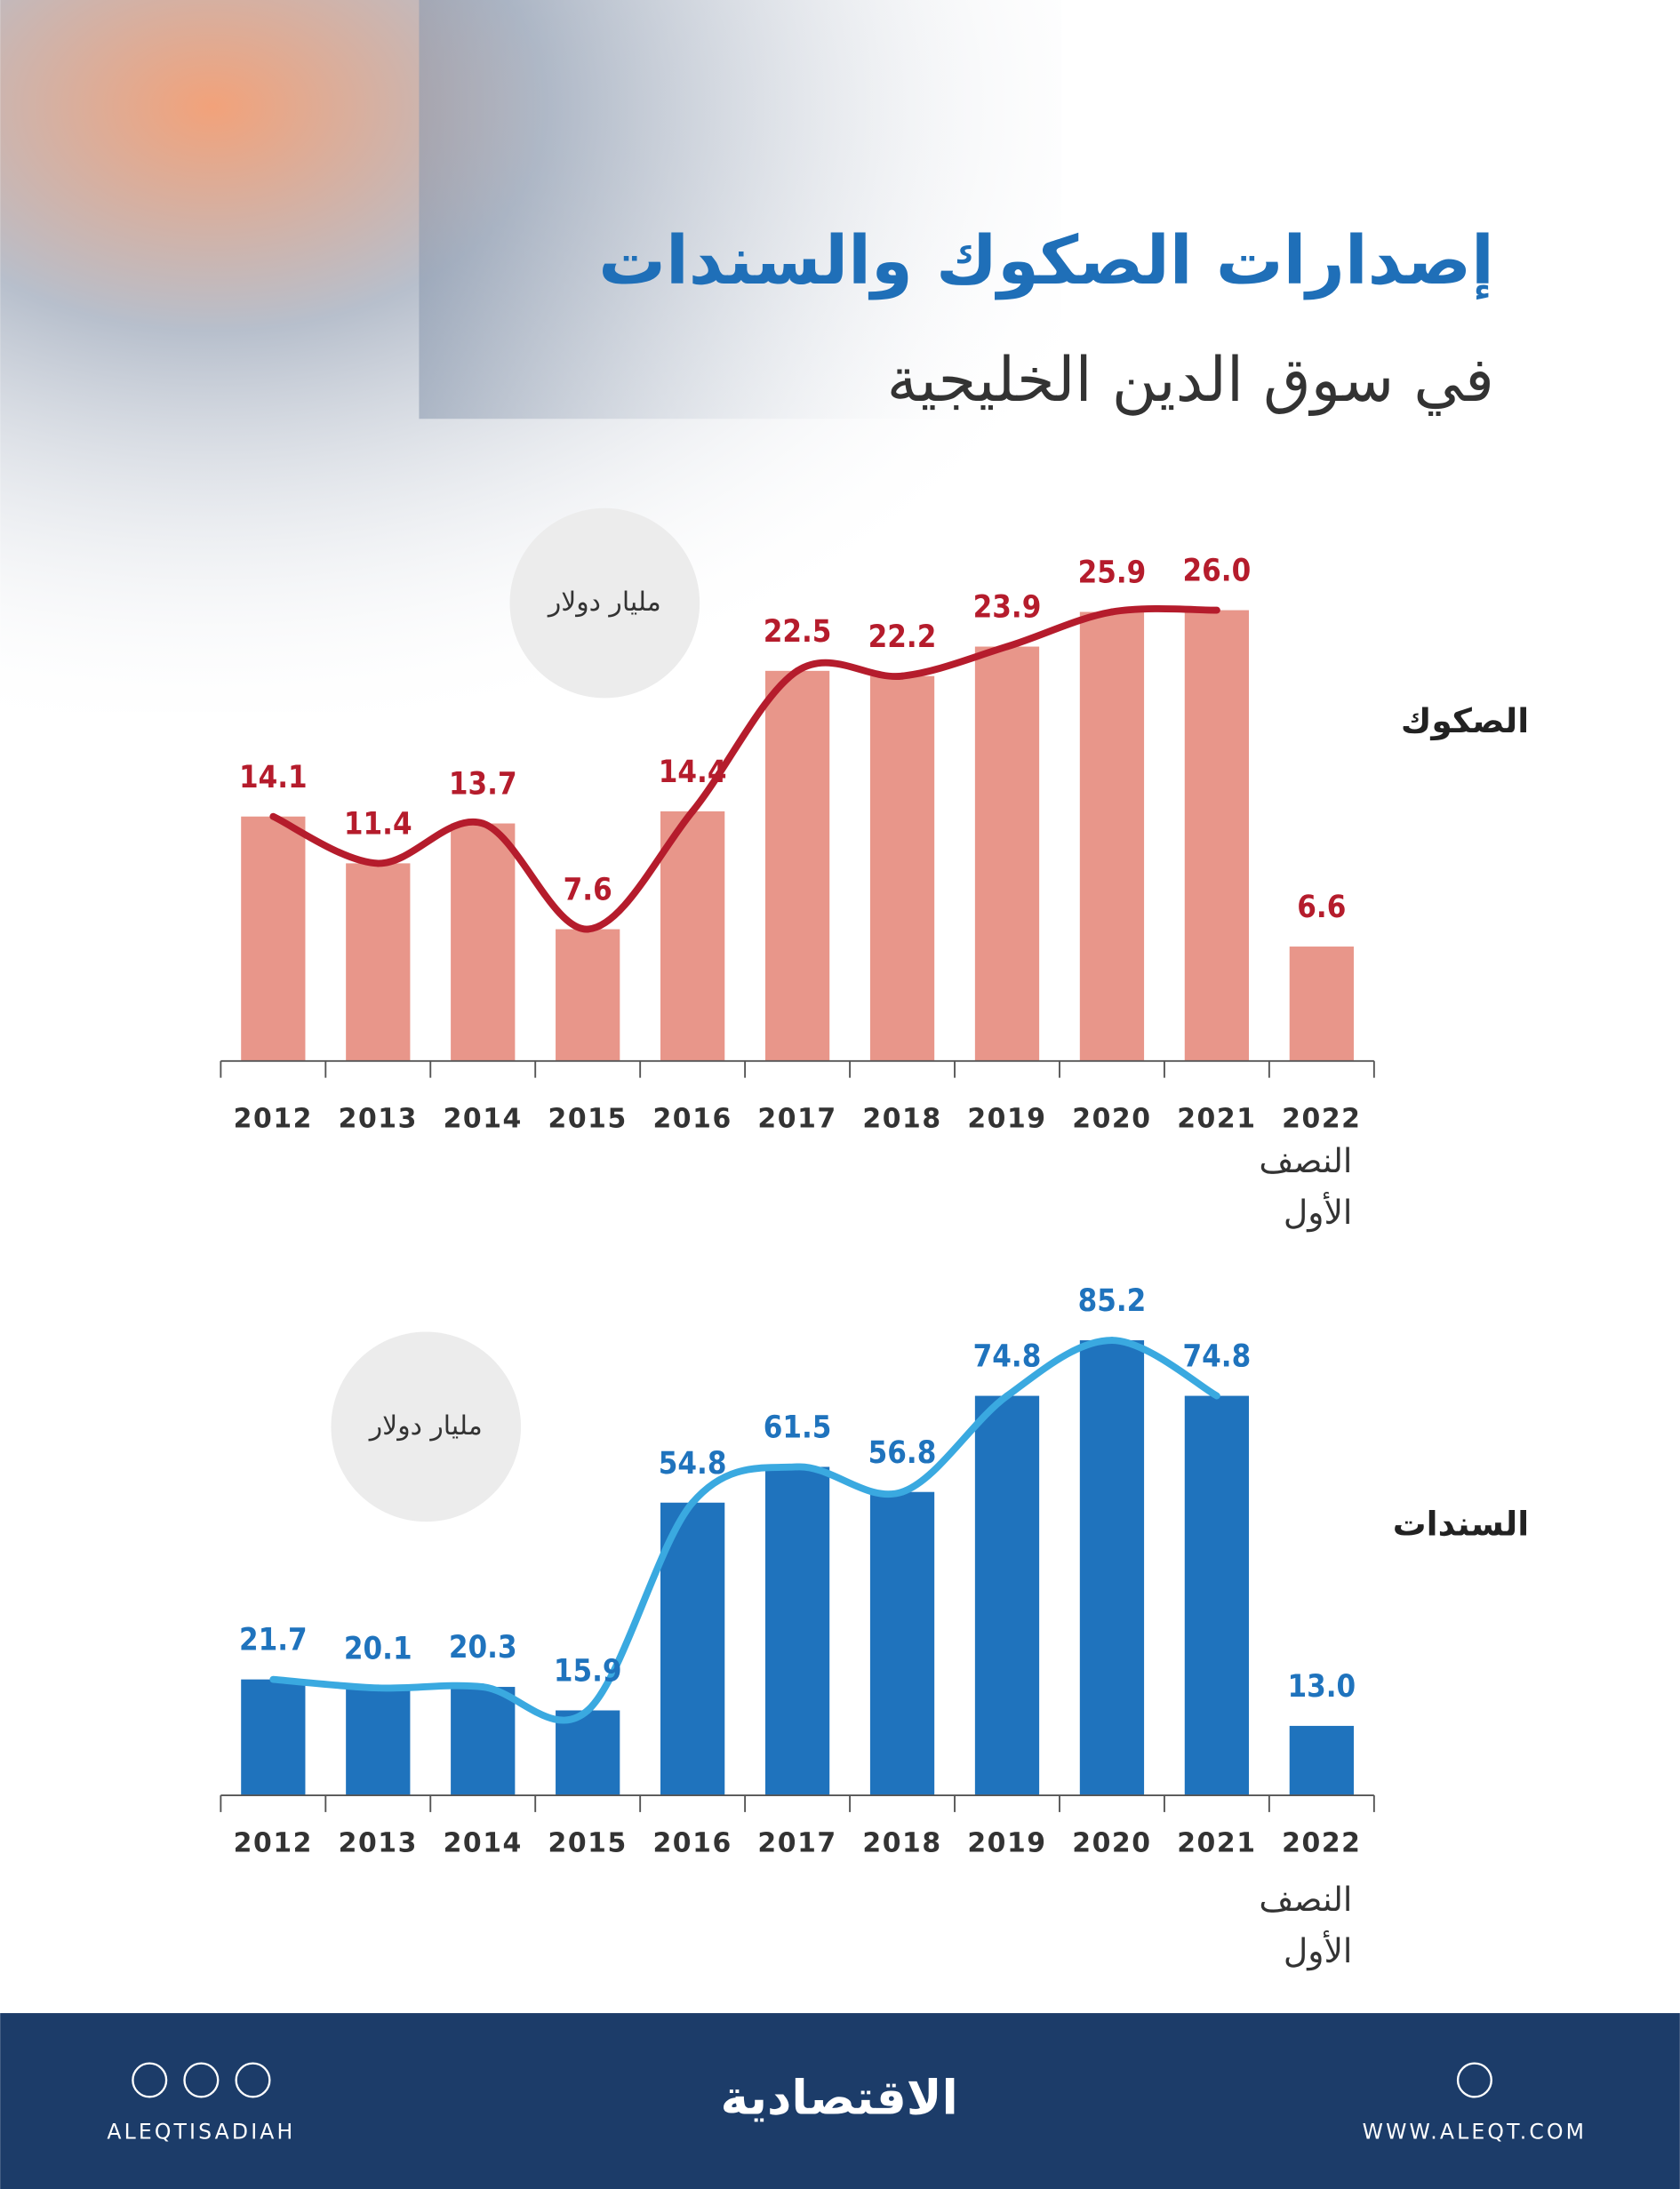 The width and height of the screenshot is (1680, 2189). Describe the element at coordinates (1321, 907) in the screenshot. I see `value-label: 6.6` at that location.